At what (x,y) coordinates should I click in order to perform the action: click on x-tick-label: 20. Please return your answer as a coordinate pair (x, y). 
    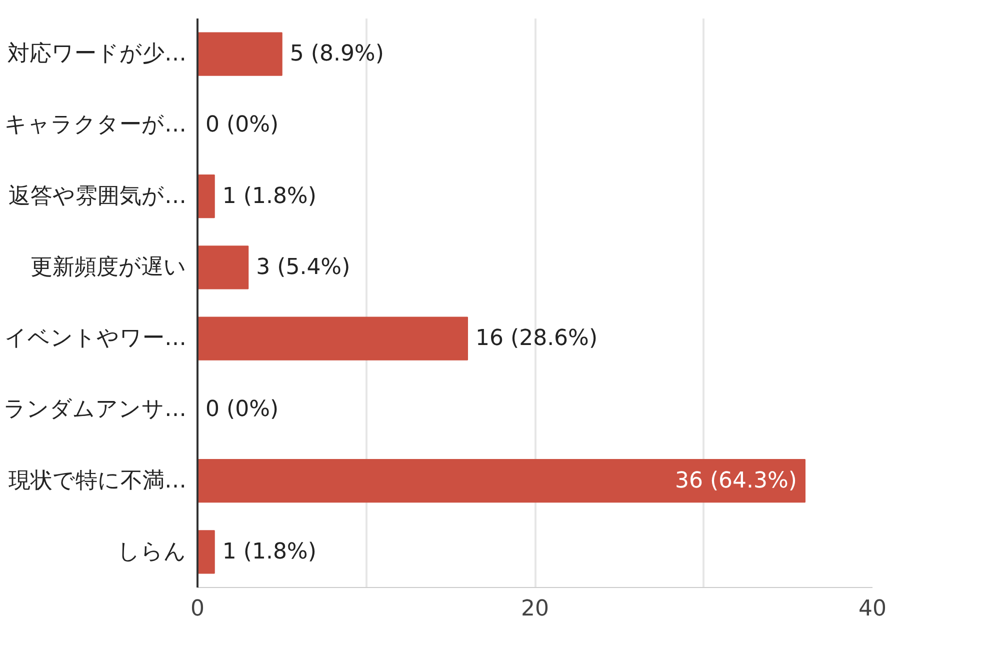
    Looking at the image, I should click on (535, 609).